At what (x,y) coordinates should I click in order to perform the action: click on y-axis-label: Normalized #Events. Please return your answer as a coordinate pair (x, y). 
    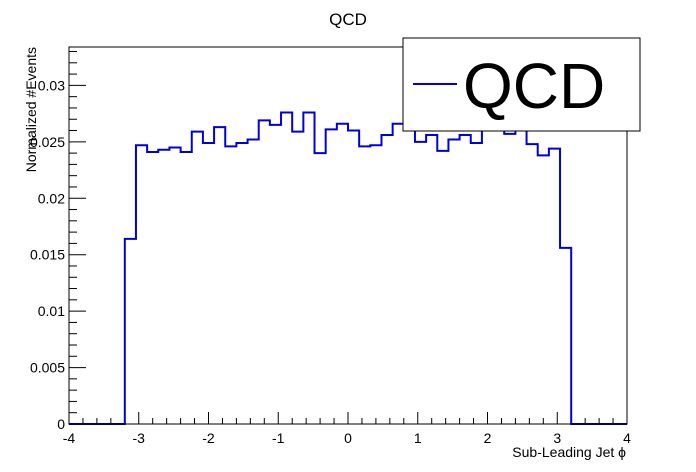
    Looking at the image, I should click on (31, 109).